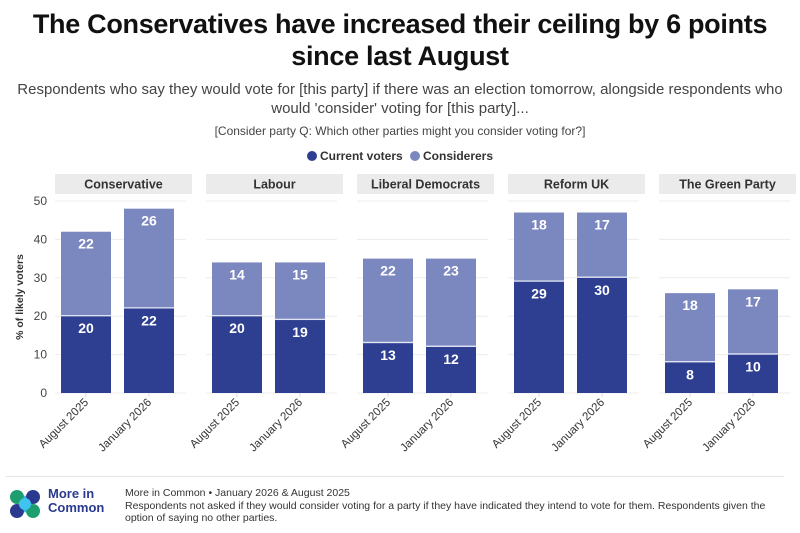  I want to click on legend-swatch-current-voters, so click(311, 156).